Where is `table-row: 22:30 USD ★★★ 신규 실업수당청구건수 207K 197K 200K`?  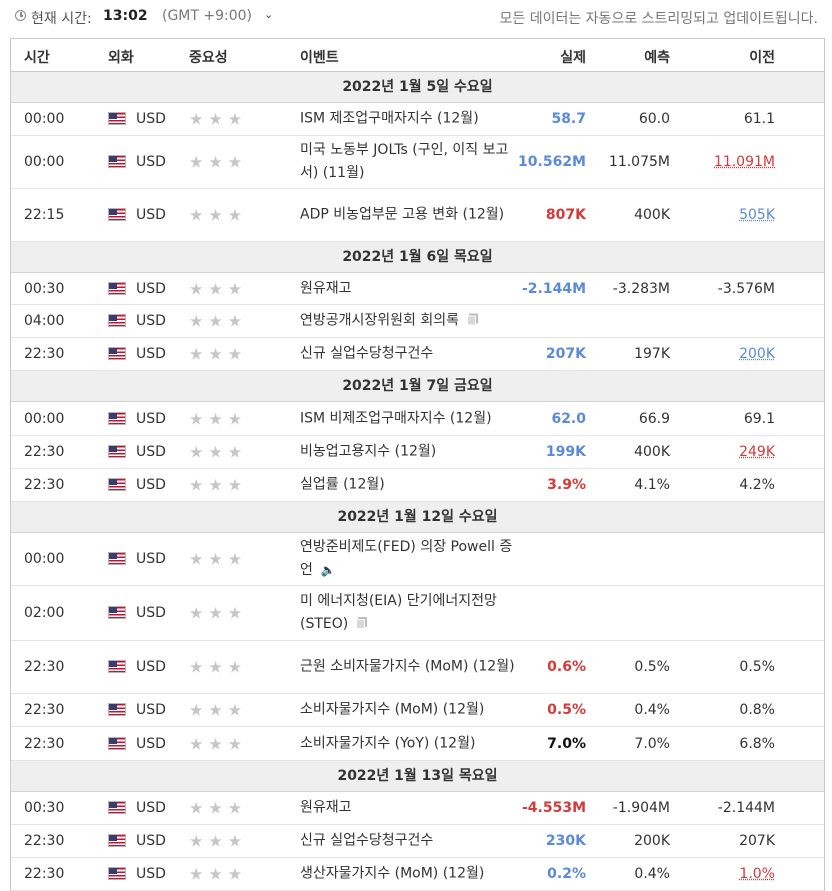 table-row: 22:30 USD ★★★ 신규 실업수당청구건수 207K 197K 200K is located at coordinates (417, 354).